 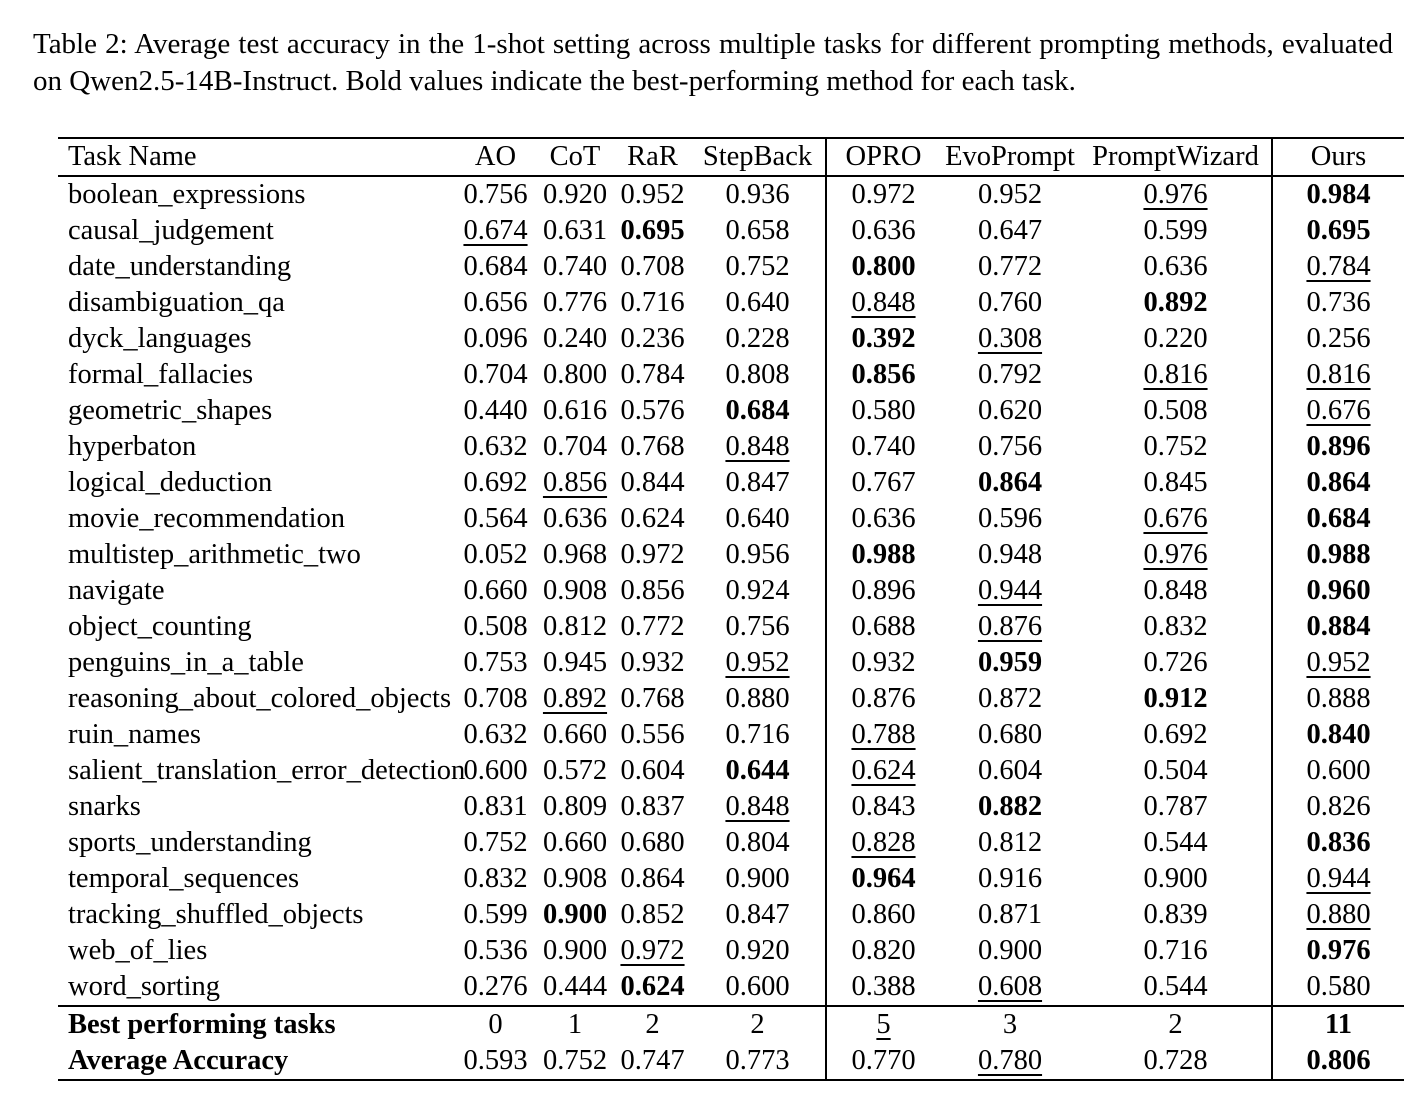 What do you see at coordinates (652, 663) in the screenshot?
I see `value-cell: 0.932` at bounding box center [652, 663].